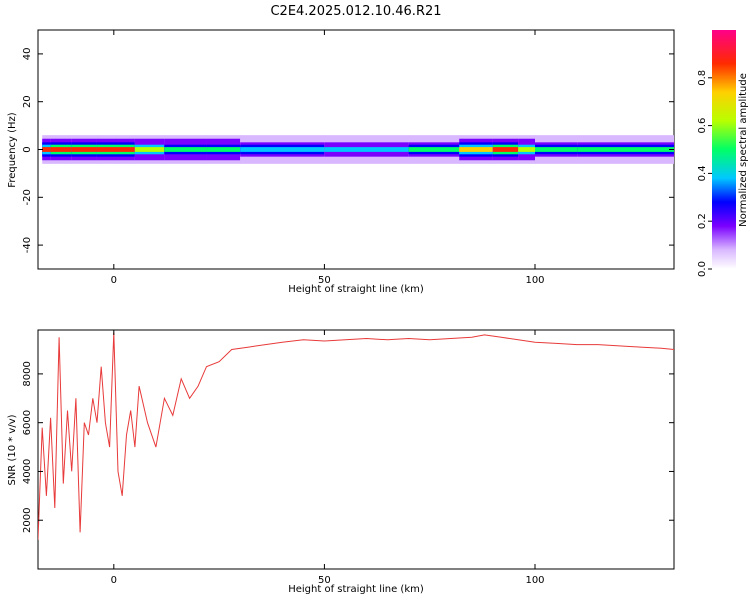  Describe the element at coordinates (12, 150) in the screenshot. I see `heatmap-ylabel: Frequency (Hz)` at that location.